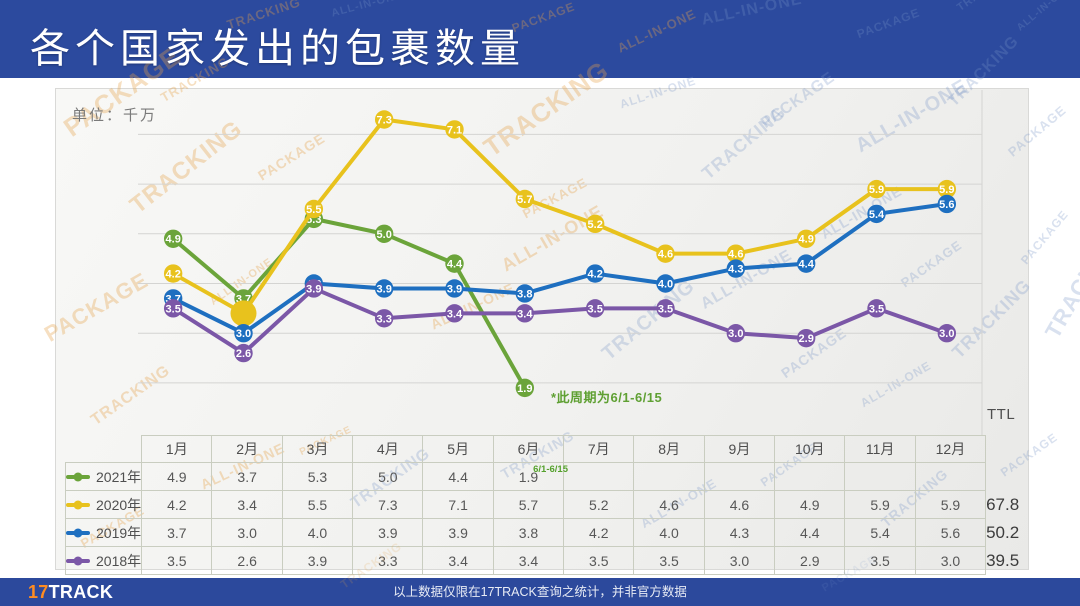 The image size is (1080, 606). What do you see at coordinates (599, 449) in the screenshot?
I see `month-header: 7月` at bounding box center [599, 449].